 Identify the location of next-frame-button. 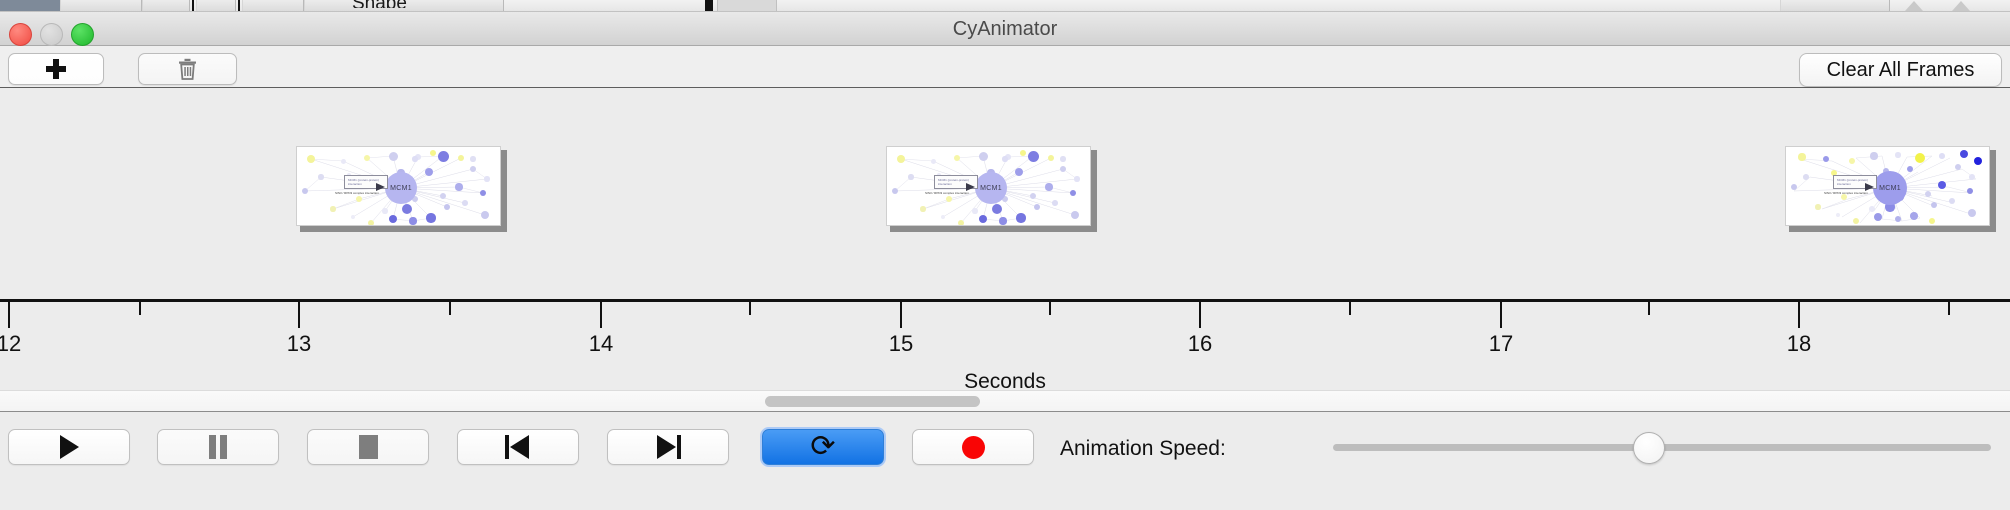
(668, 447).